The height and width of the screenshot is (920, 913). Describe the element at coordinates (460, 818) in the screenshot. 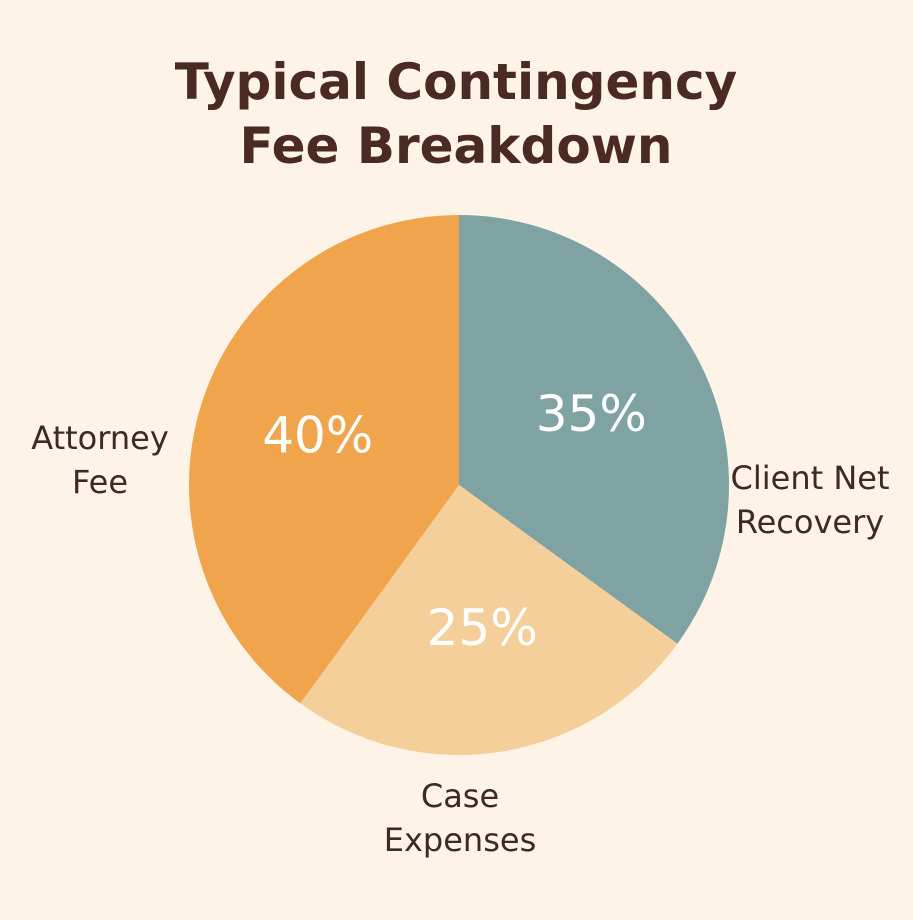

I see `category-label: Case Expenses` at that location.